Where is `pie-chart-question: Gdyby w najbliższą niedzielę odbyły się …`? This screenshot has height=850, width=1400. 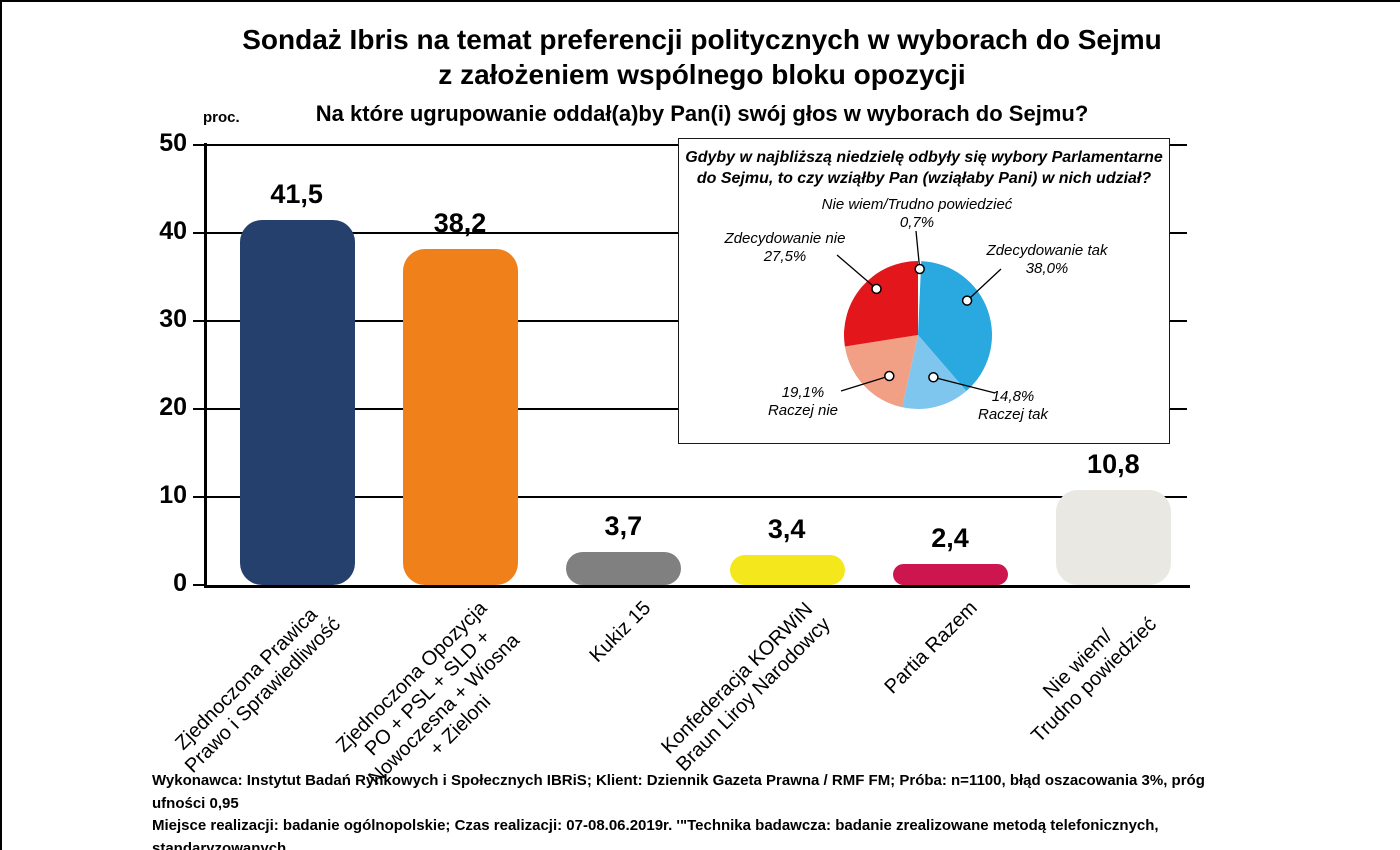 pie-chart-question: Gdyby w najbliższą niedzielę odbyły się … is located at coordinates (924, 169).